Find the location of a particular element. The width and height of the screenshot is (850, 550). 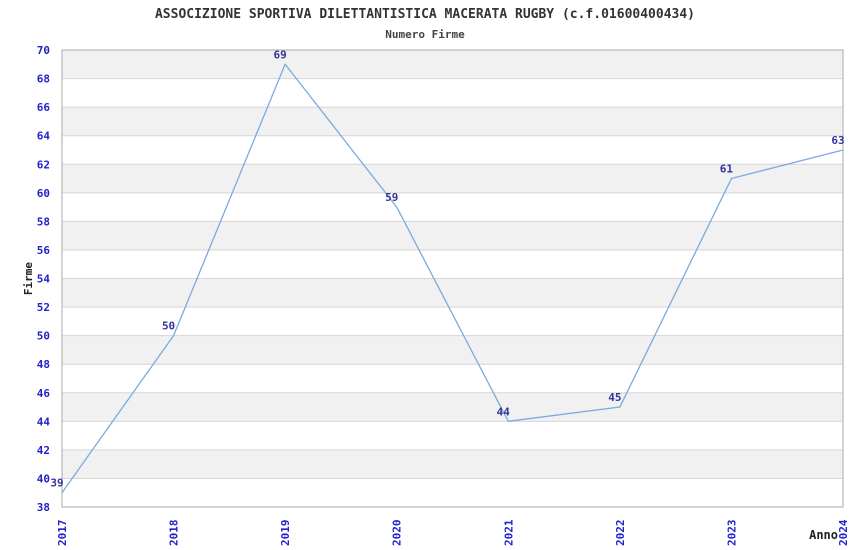

y-tick-label: 54 is located at coordinates (44, 279).